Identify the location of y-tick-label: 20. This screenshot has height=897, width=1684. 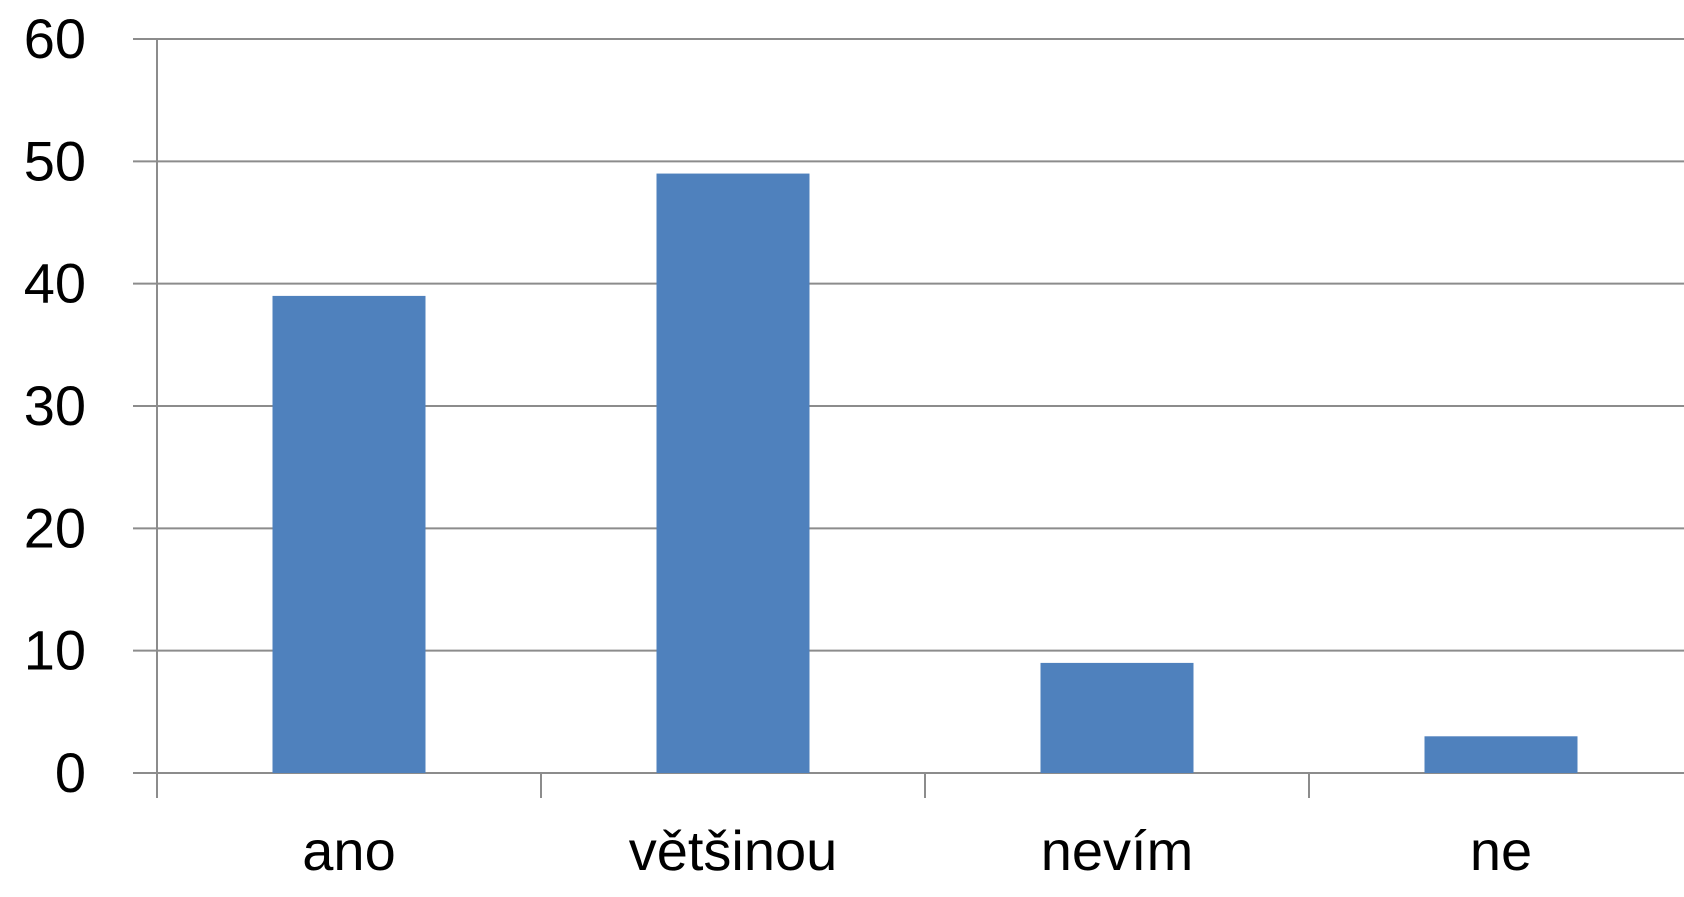
(55, 527).